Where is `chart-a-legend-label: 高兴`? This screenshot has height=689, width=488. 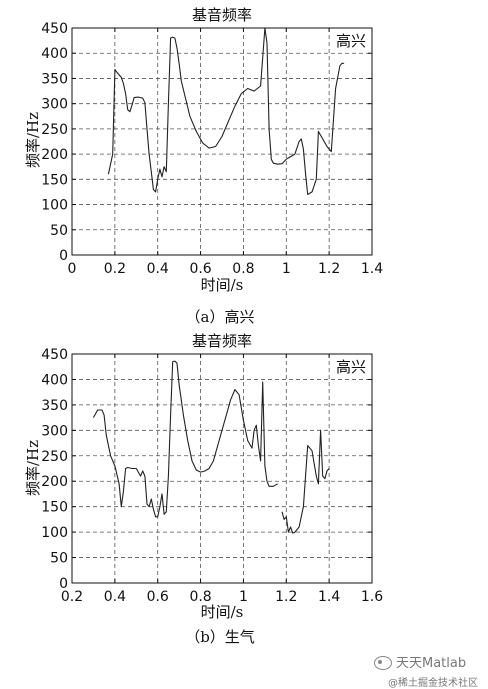
chart-a-legend-label: 高兴 is located at coordinates (351, 41).